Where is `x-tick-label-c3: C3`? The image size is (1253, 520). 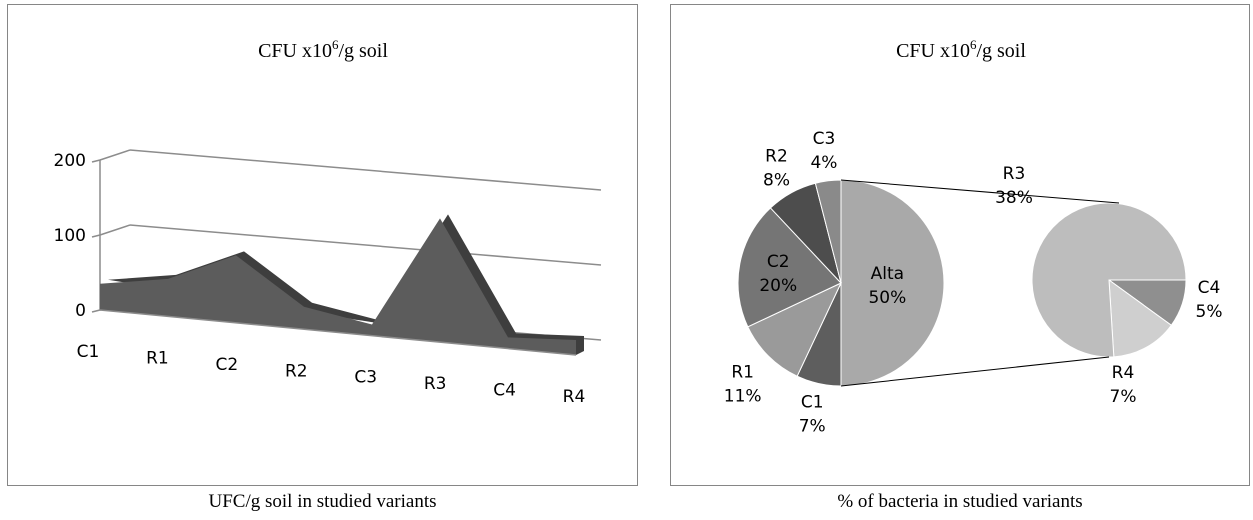
x-tick-label-c3: C3 is located at coordinates (365, 378).